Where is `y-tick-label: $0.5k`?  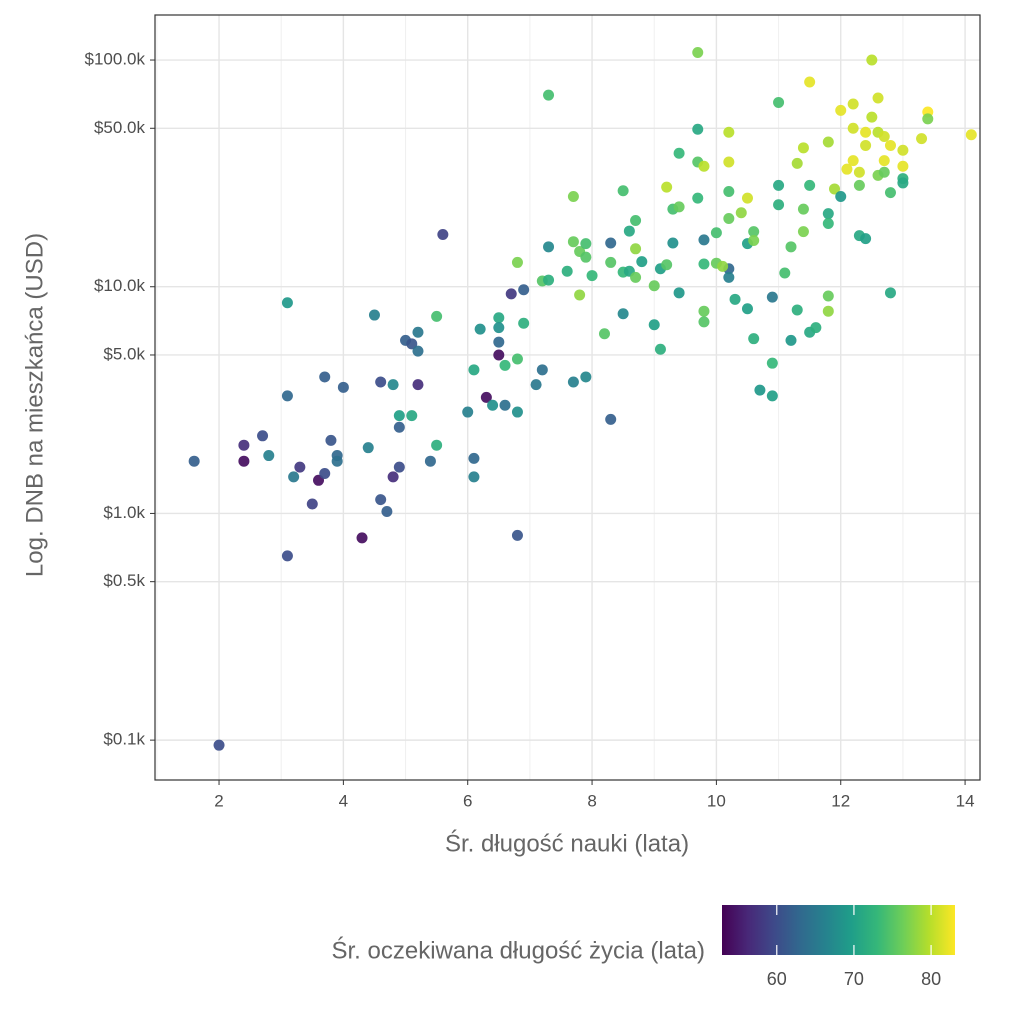 y-tick-label: $0.5k is located at coordinates (124, 580).